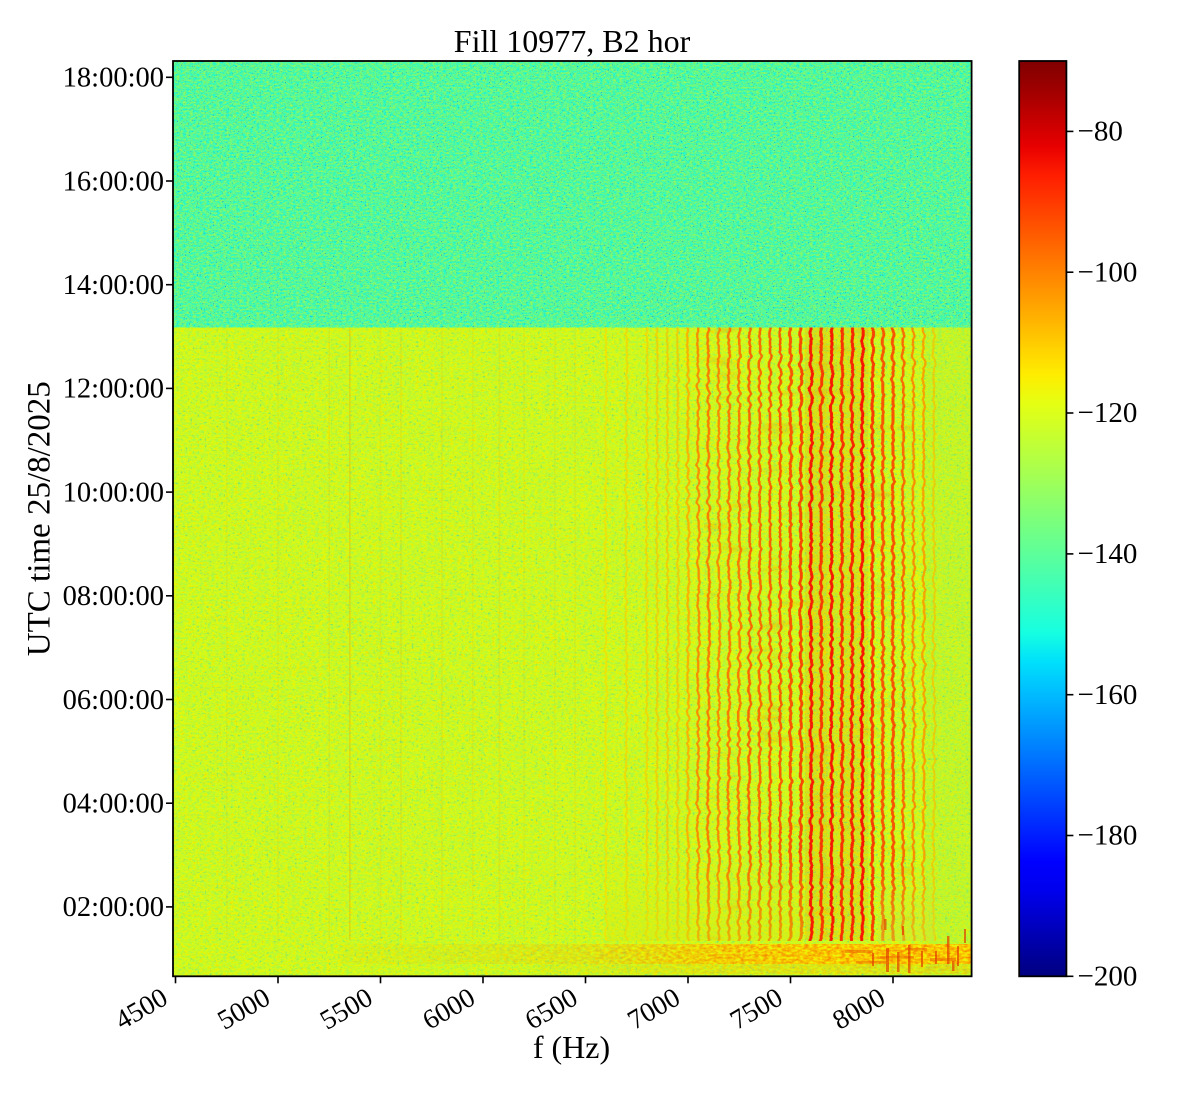  Describe the element at coordinates (572, 41) in the screenshot. I see `svg-text: Fill 10977, B2 hor` at that location.